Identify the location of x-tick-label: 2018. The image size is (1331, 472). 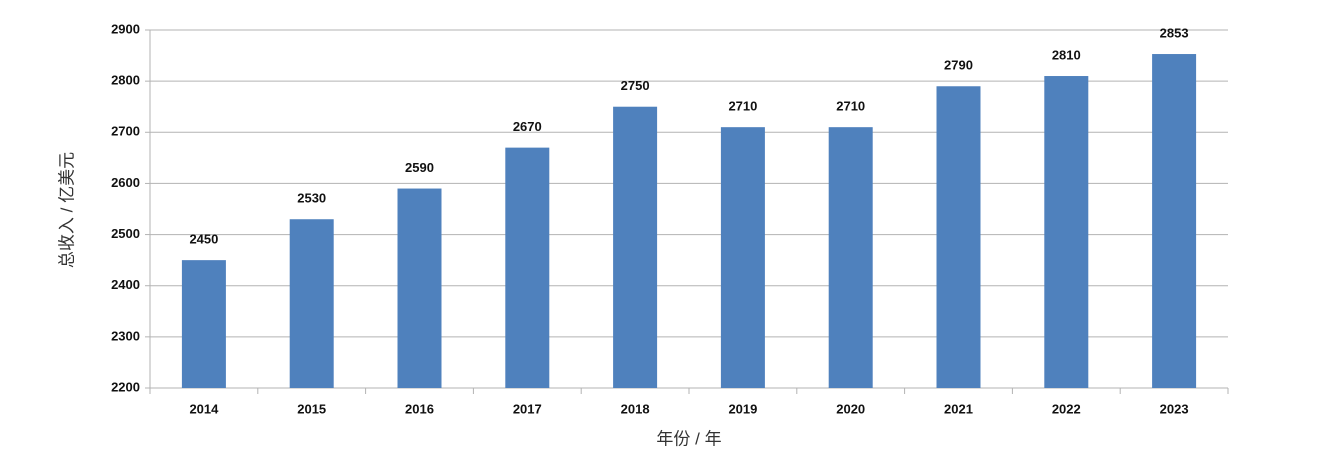
(635, 408).